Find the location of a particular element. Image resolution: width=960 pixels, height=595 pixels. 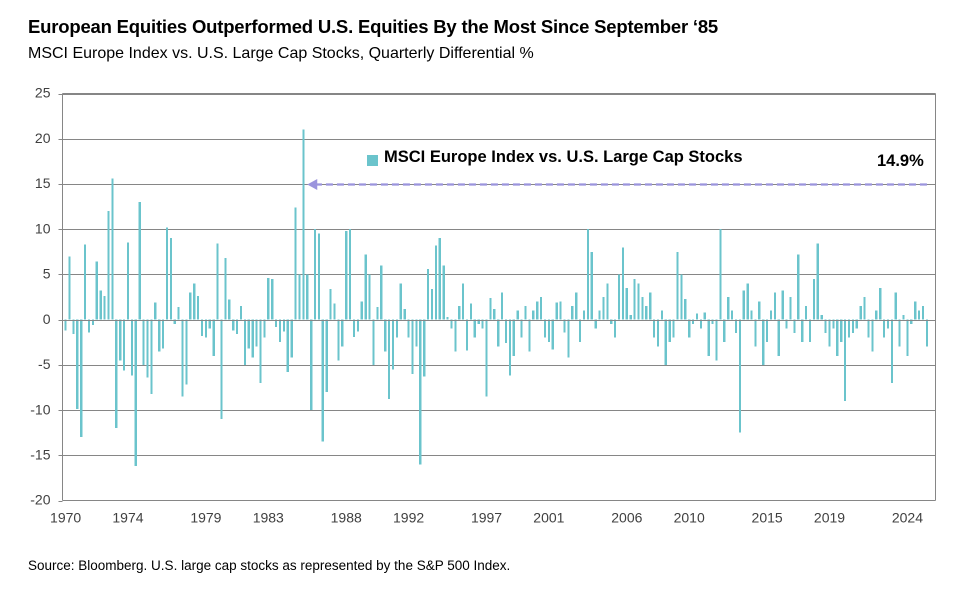

y-tick-label: 5 is located at coordinates (47, 274).